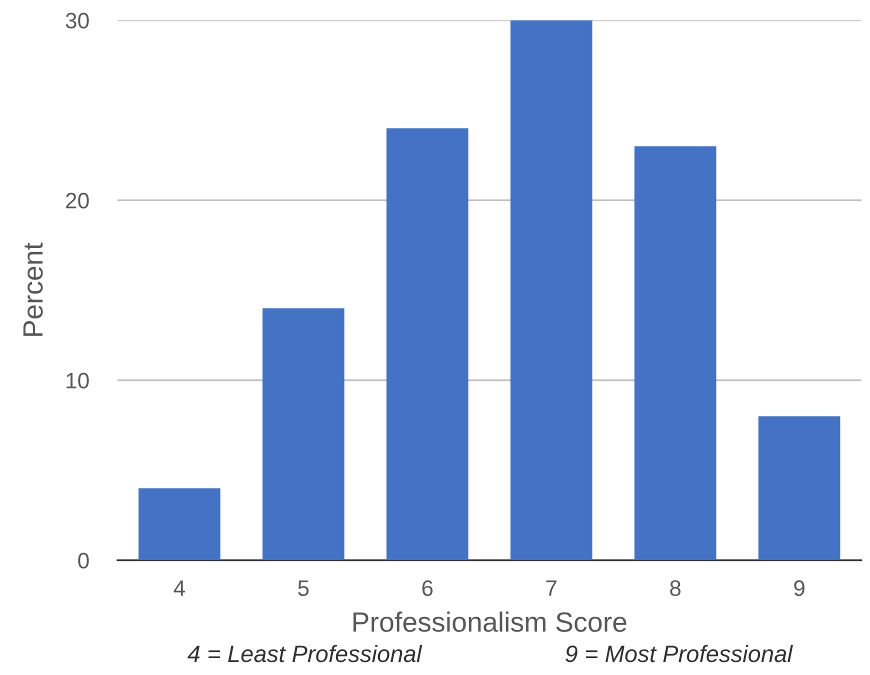 The height and width of the screenshot is (675, 870). Describe the element at coordinates (799, 588) in the screenshot. I see `x-tick-label: 9` at that location.